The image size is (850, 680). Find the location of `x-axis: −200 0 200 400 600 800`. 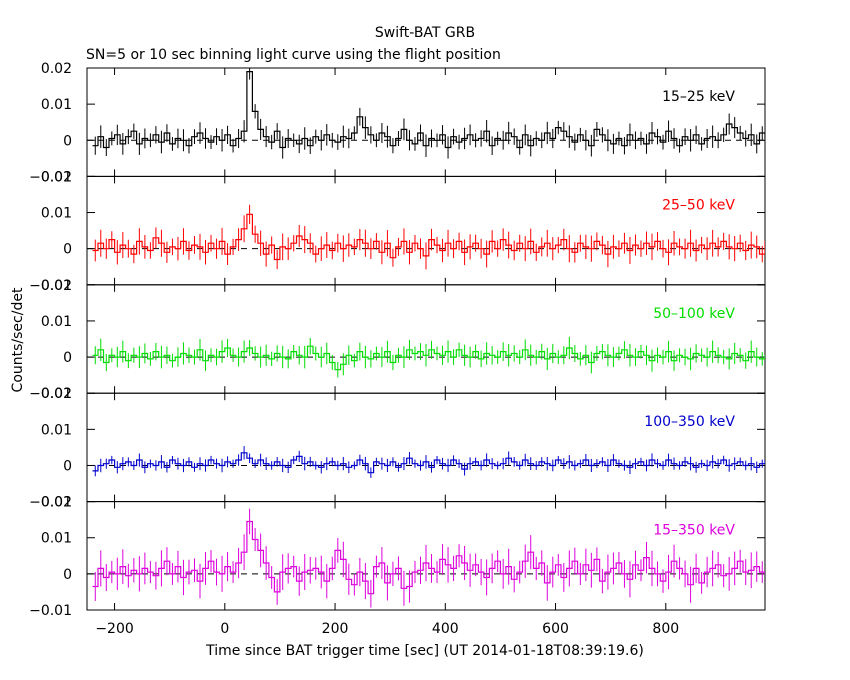

x-axis: −200 0 200 400 600 800 is located at coordinates (387, 629).